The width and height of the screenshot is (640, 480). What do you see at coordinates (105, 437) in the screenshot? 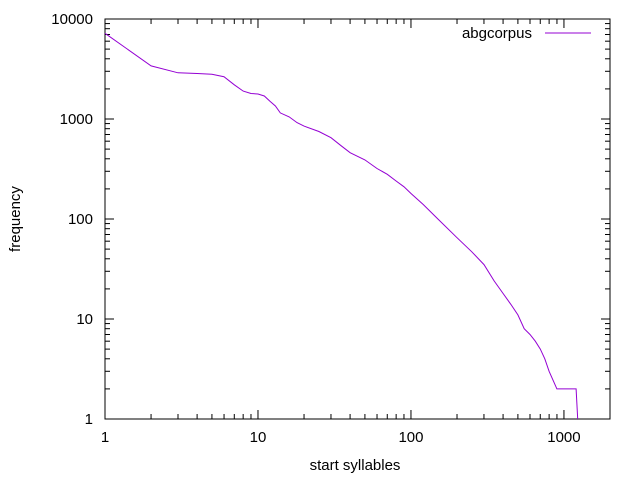
I see `x-tick-label: 1` at bounding box center [105, 437].